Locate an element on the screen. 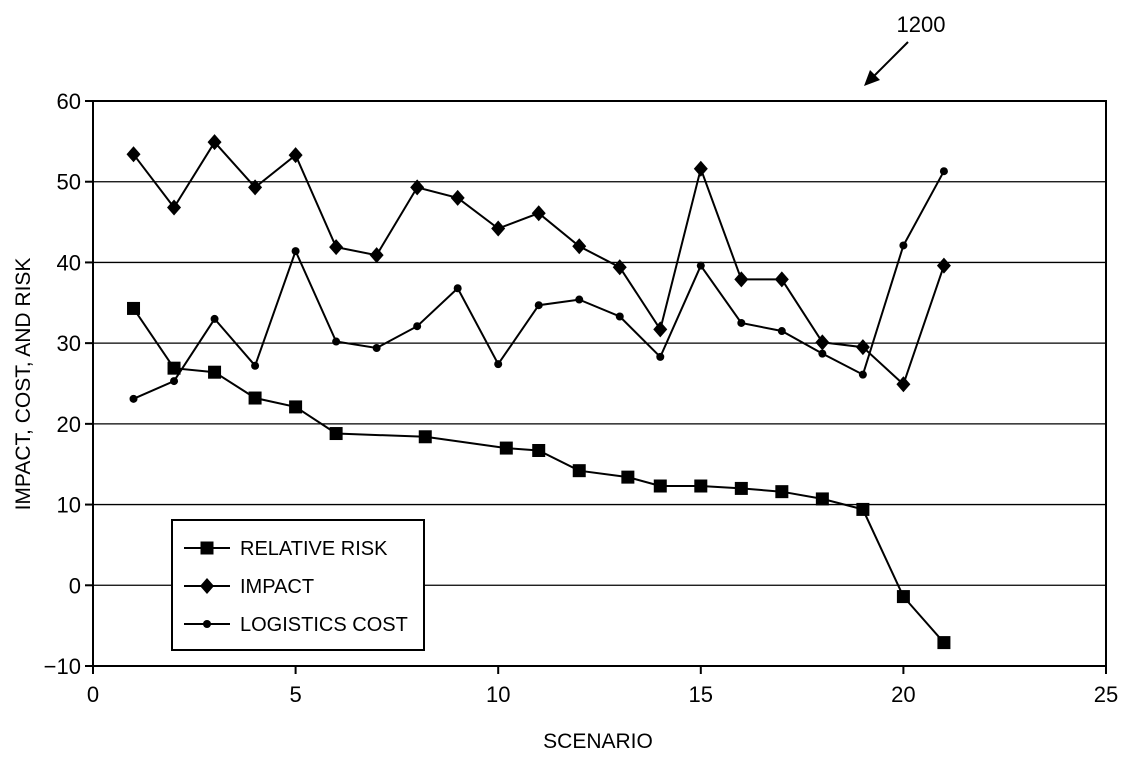 The width and height of the screenshot is (1130, 759). y-tick-label: 10 is located at coordinates (69, 505).